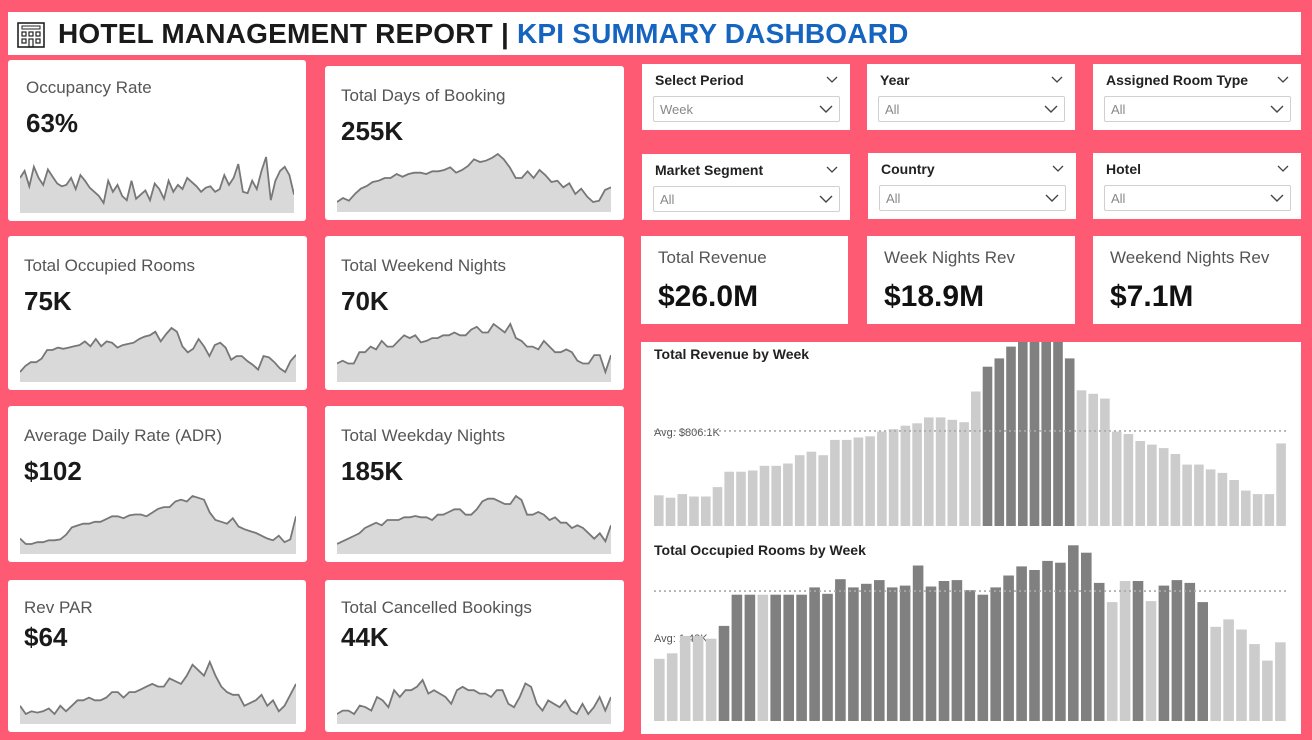 The height and width of the screenshot is (740, 1312). I want to click on slicer-hotel: Hotel All, so click(1197, 186).